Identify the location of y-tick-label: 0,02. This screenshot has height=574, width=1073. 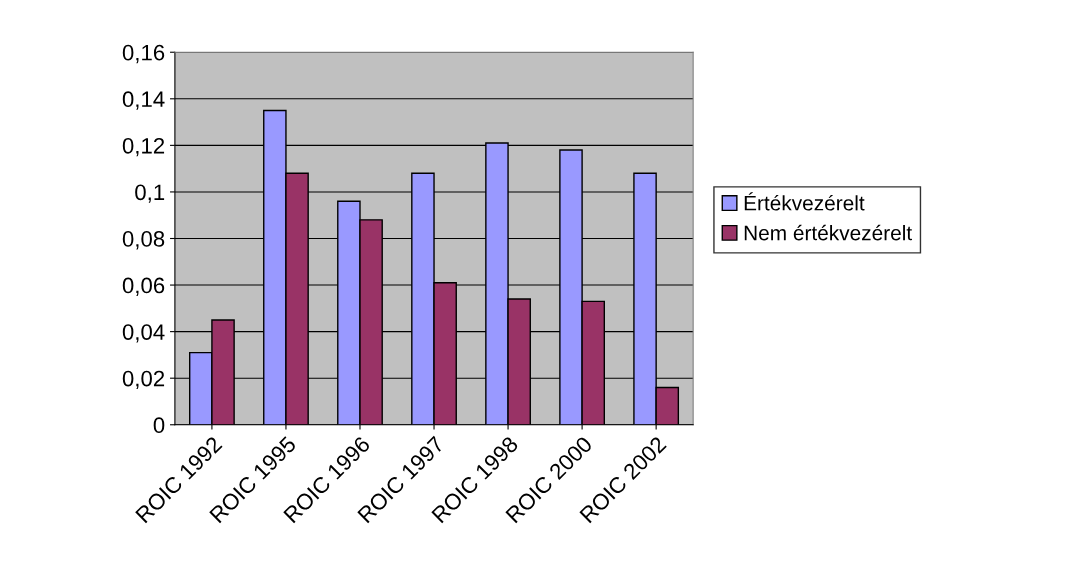
(143, 380).